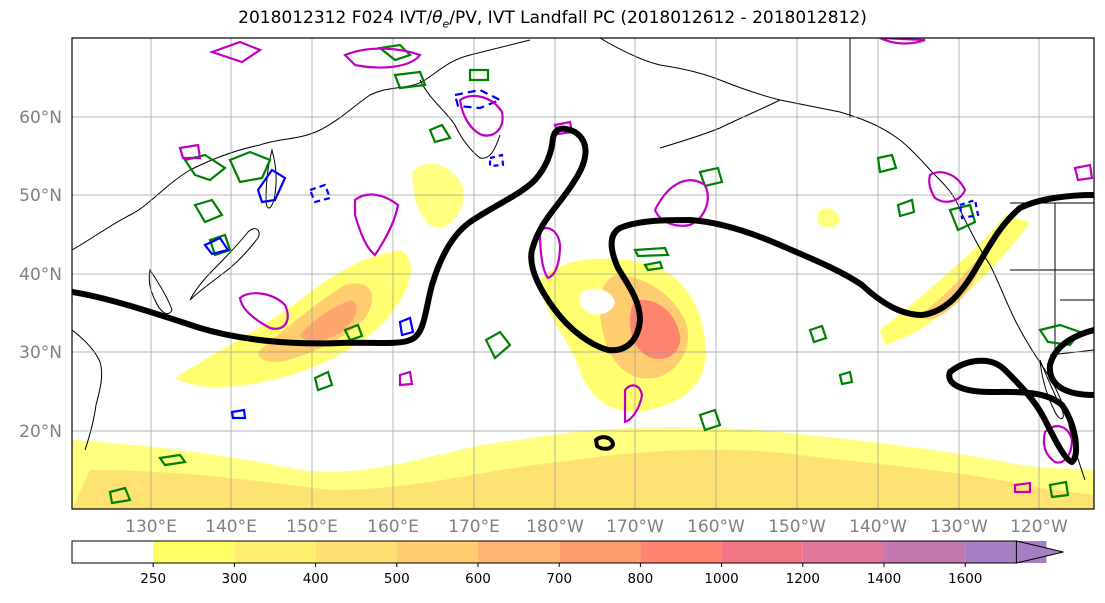 Image resolution: width=1105 pixels, height=603 pixels. I want to click on colorbar-label: 300, so click(235, 579).